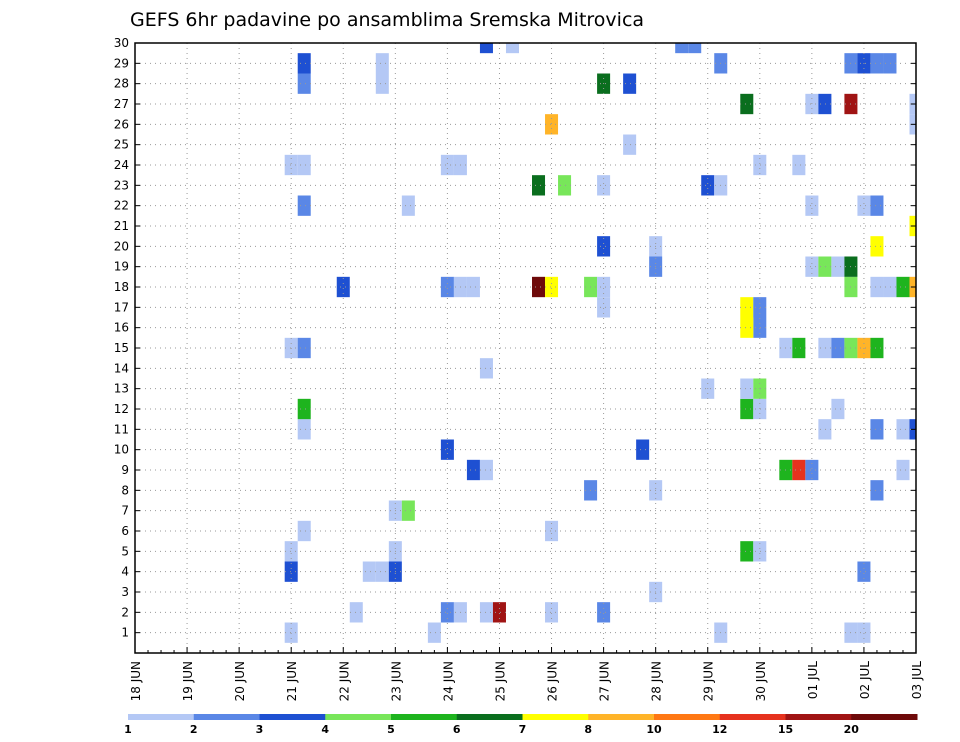 This screenshot has width=960, height=742. What do you see at coordinates (657, 681) in the screenshot?
I see `x-tick-label: 28 JUN` at bounding box center [657, 681].